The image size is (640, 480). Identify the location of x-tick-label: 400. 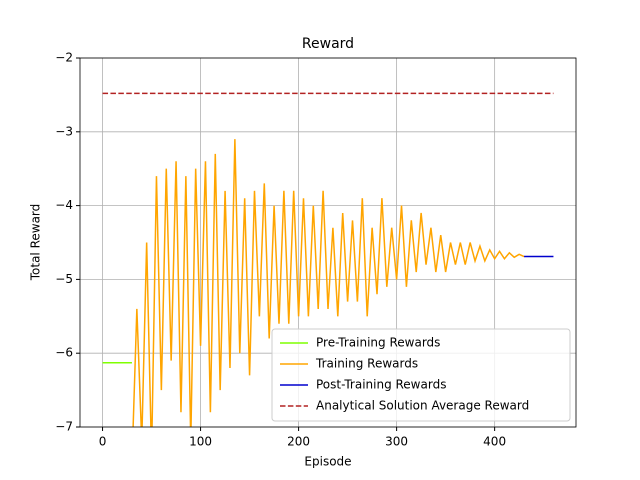
(494, 442).